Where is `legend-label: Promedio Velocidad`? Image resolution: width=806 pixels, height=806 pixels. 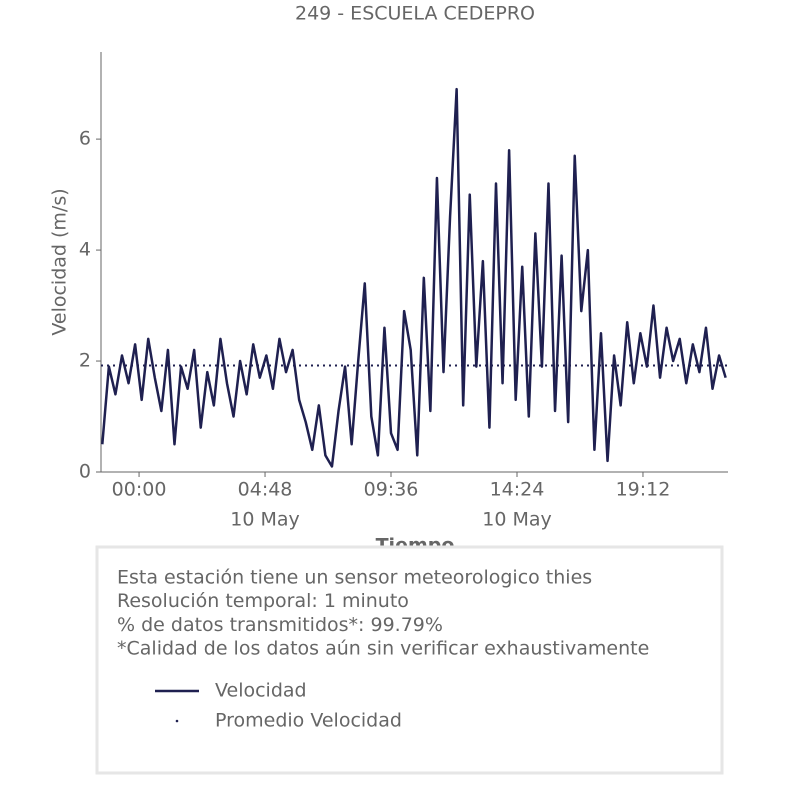
legend-label: Promedio Velocidad is located at coordinates (308, 721).